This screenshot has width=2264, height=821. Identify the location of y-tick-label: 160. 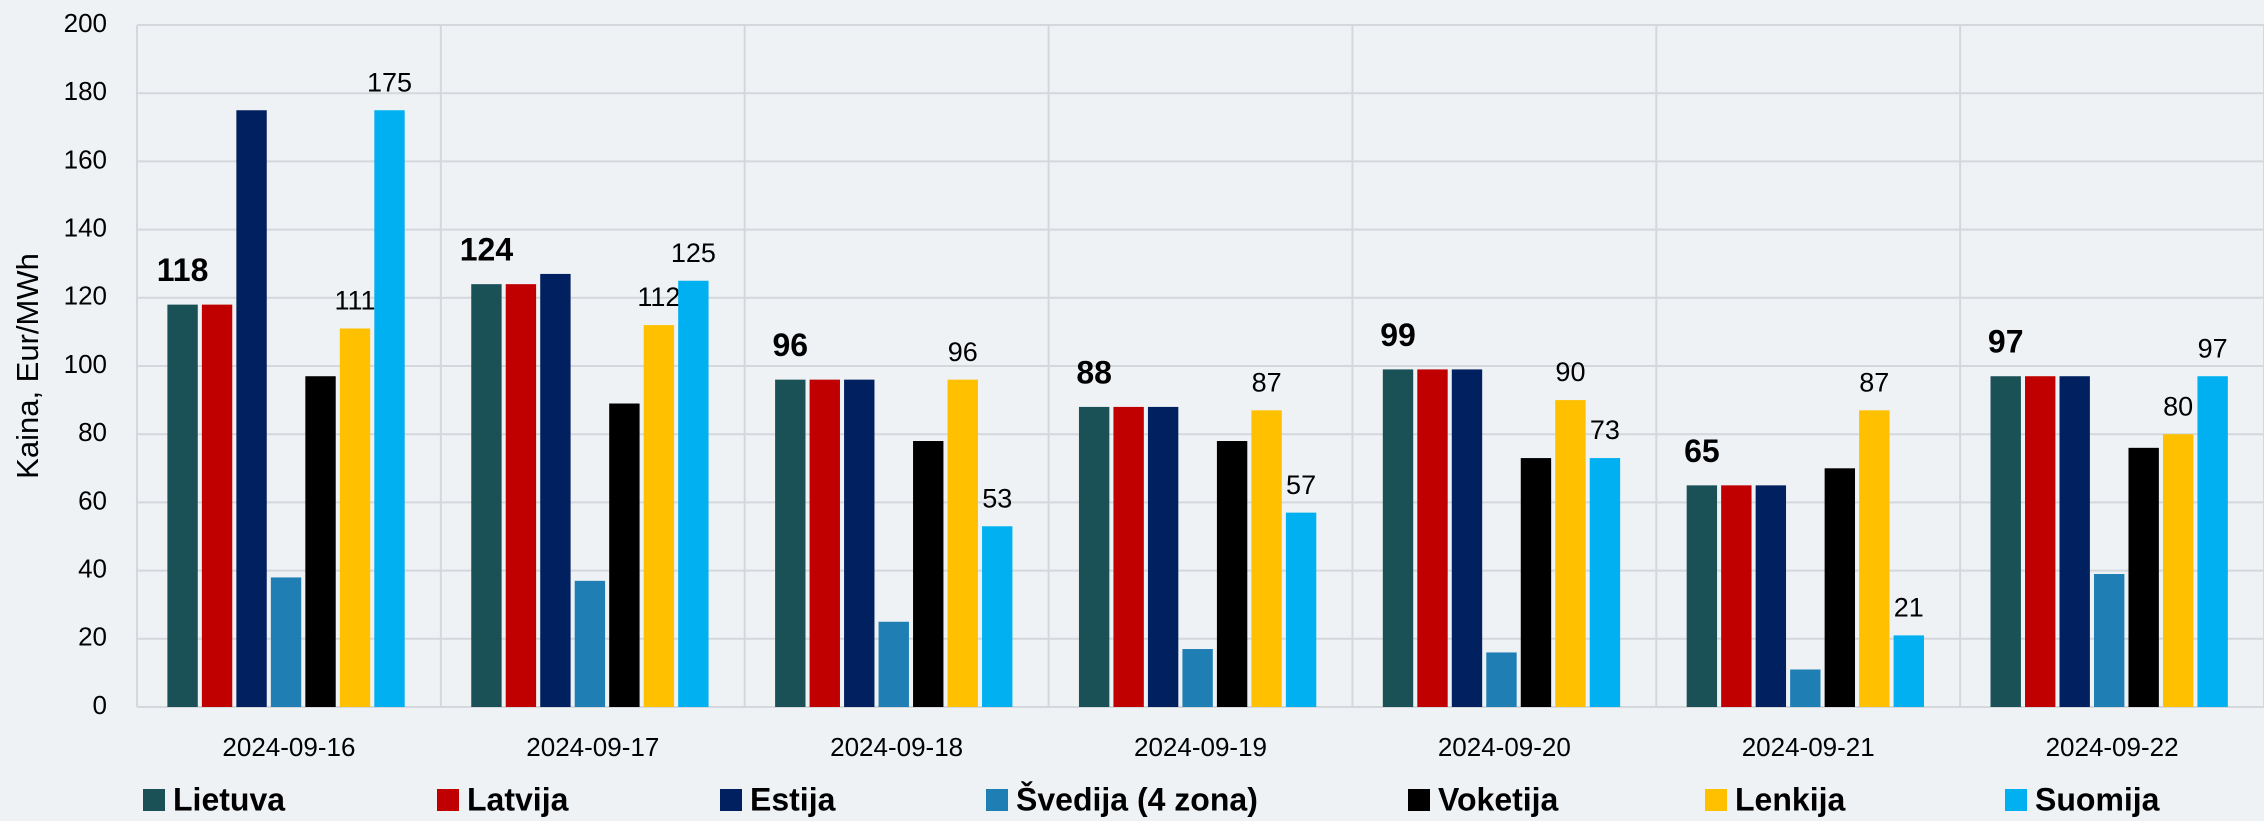
(85, 159).